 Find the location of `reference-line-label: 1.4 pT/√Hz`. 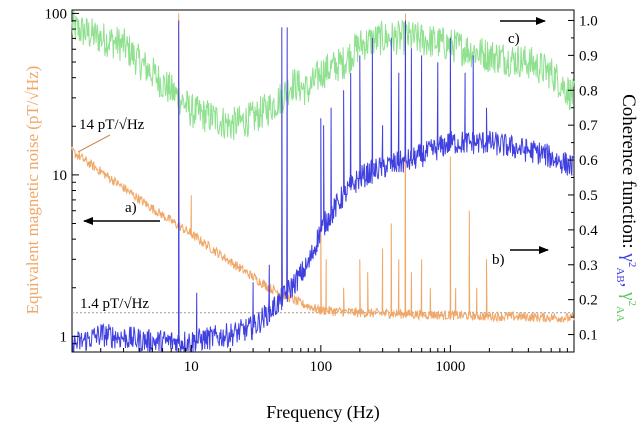

reference-line-label: 1.4 pT/√Hz is located at coordinates (114, 304).